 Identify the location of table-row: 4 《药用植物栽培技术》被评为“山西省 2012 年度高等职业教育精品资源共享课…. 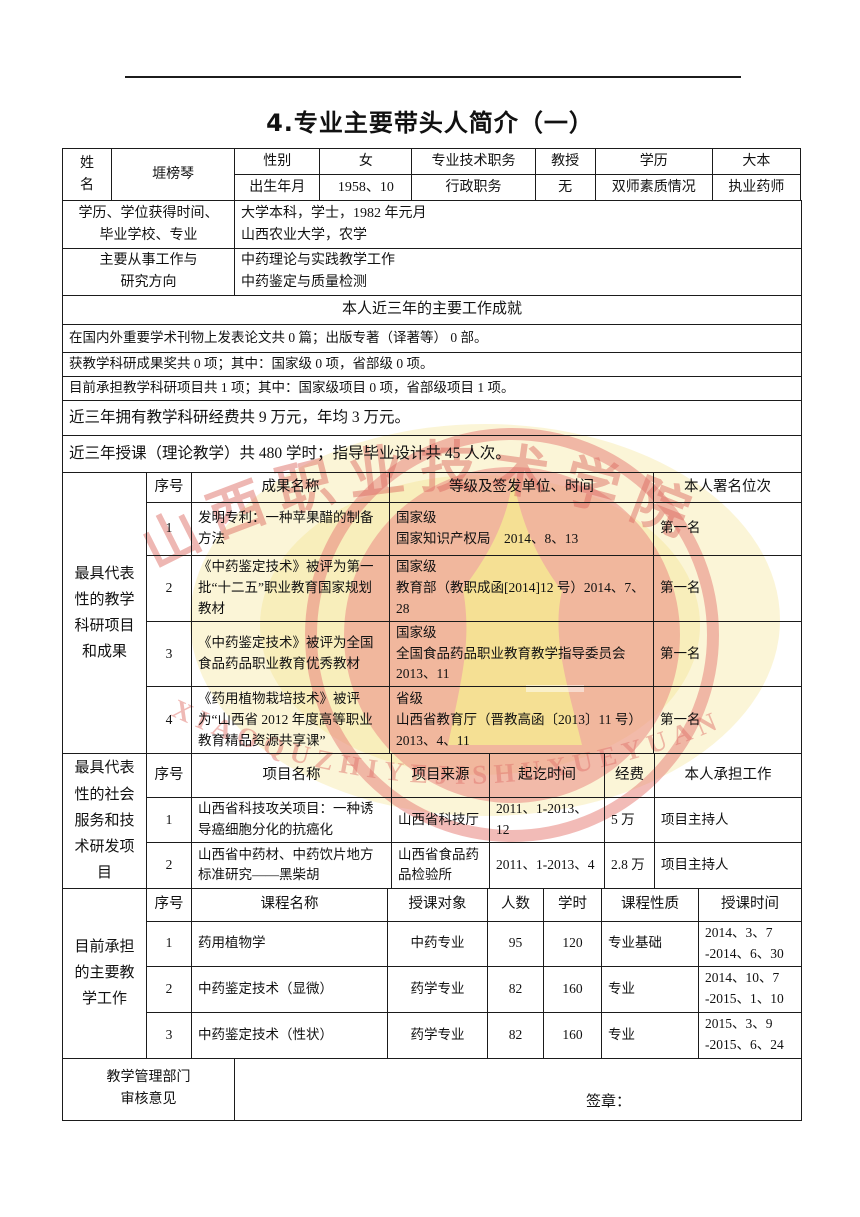
(432, 720).